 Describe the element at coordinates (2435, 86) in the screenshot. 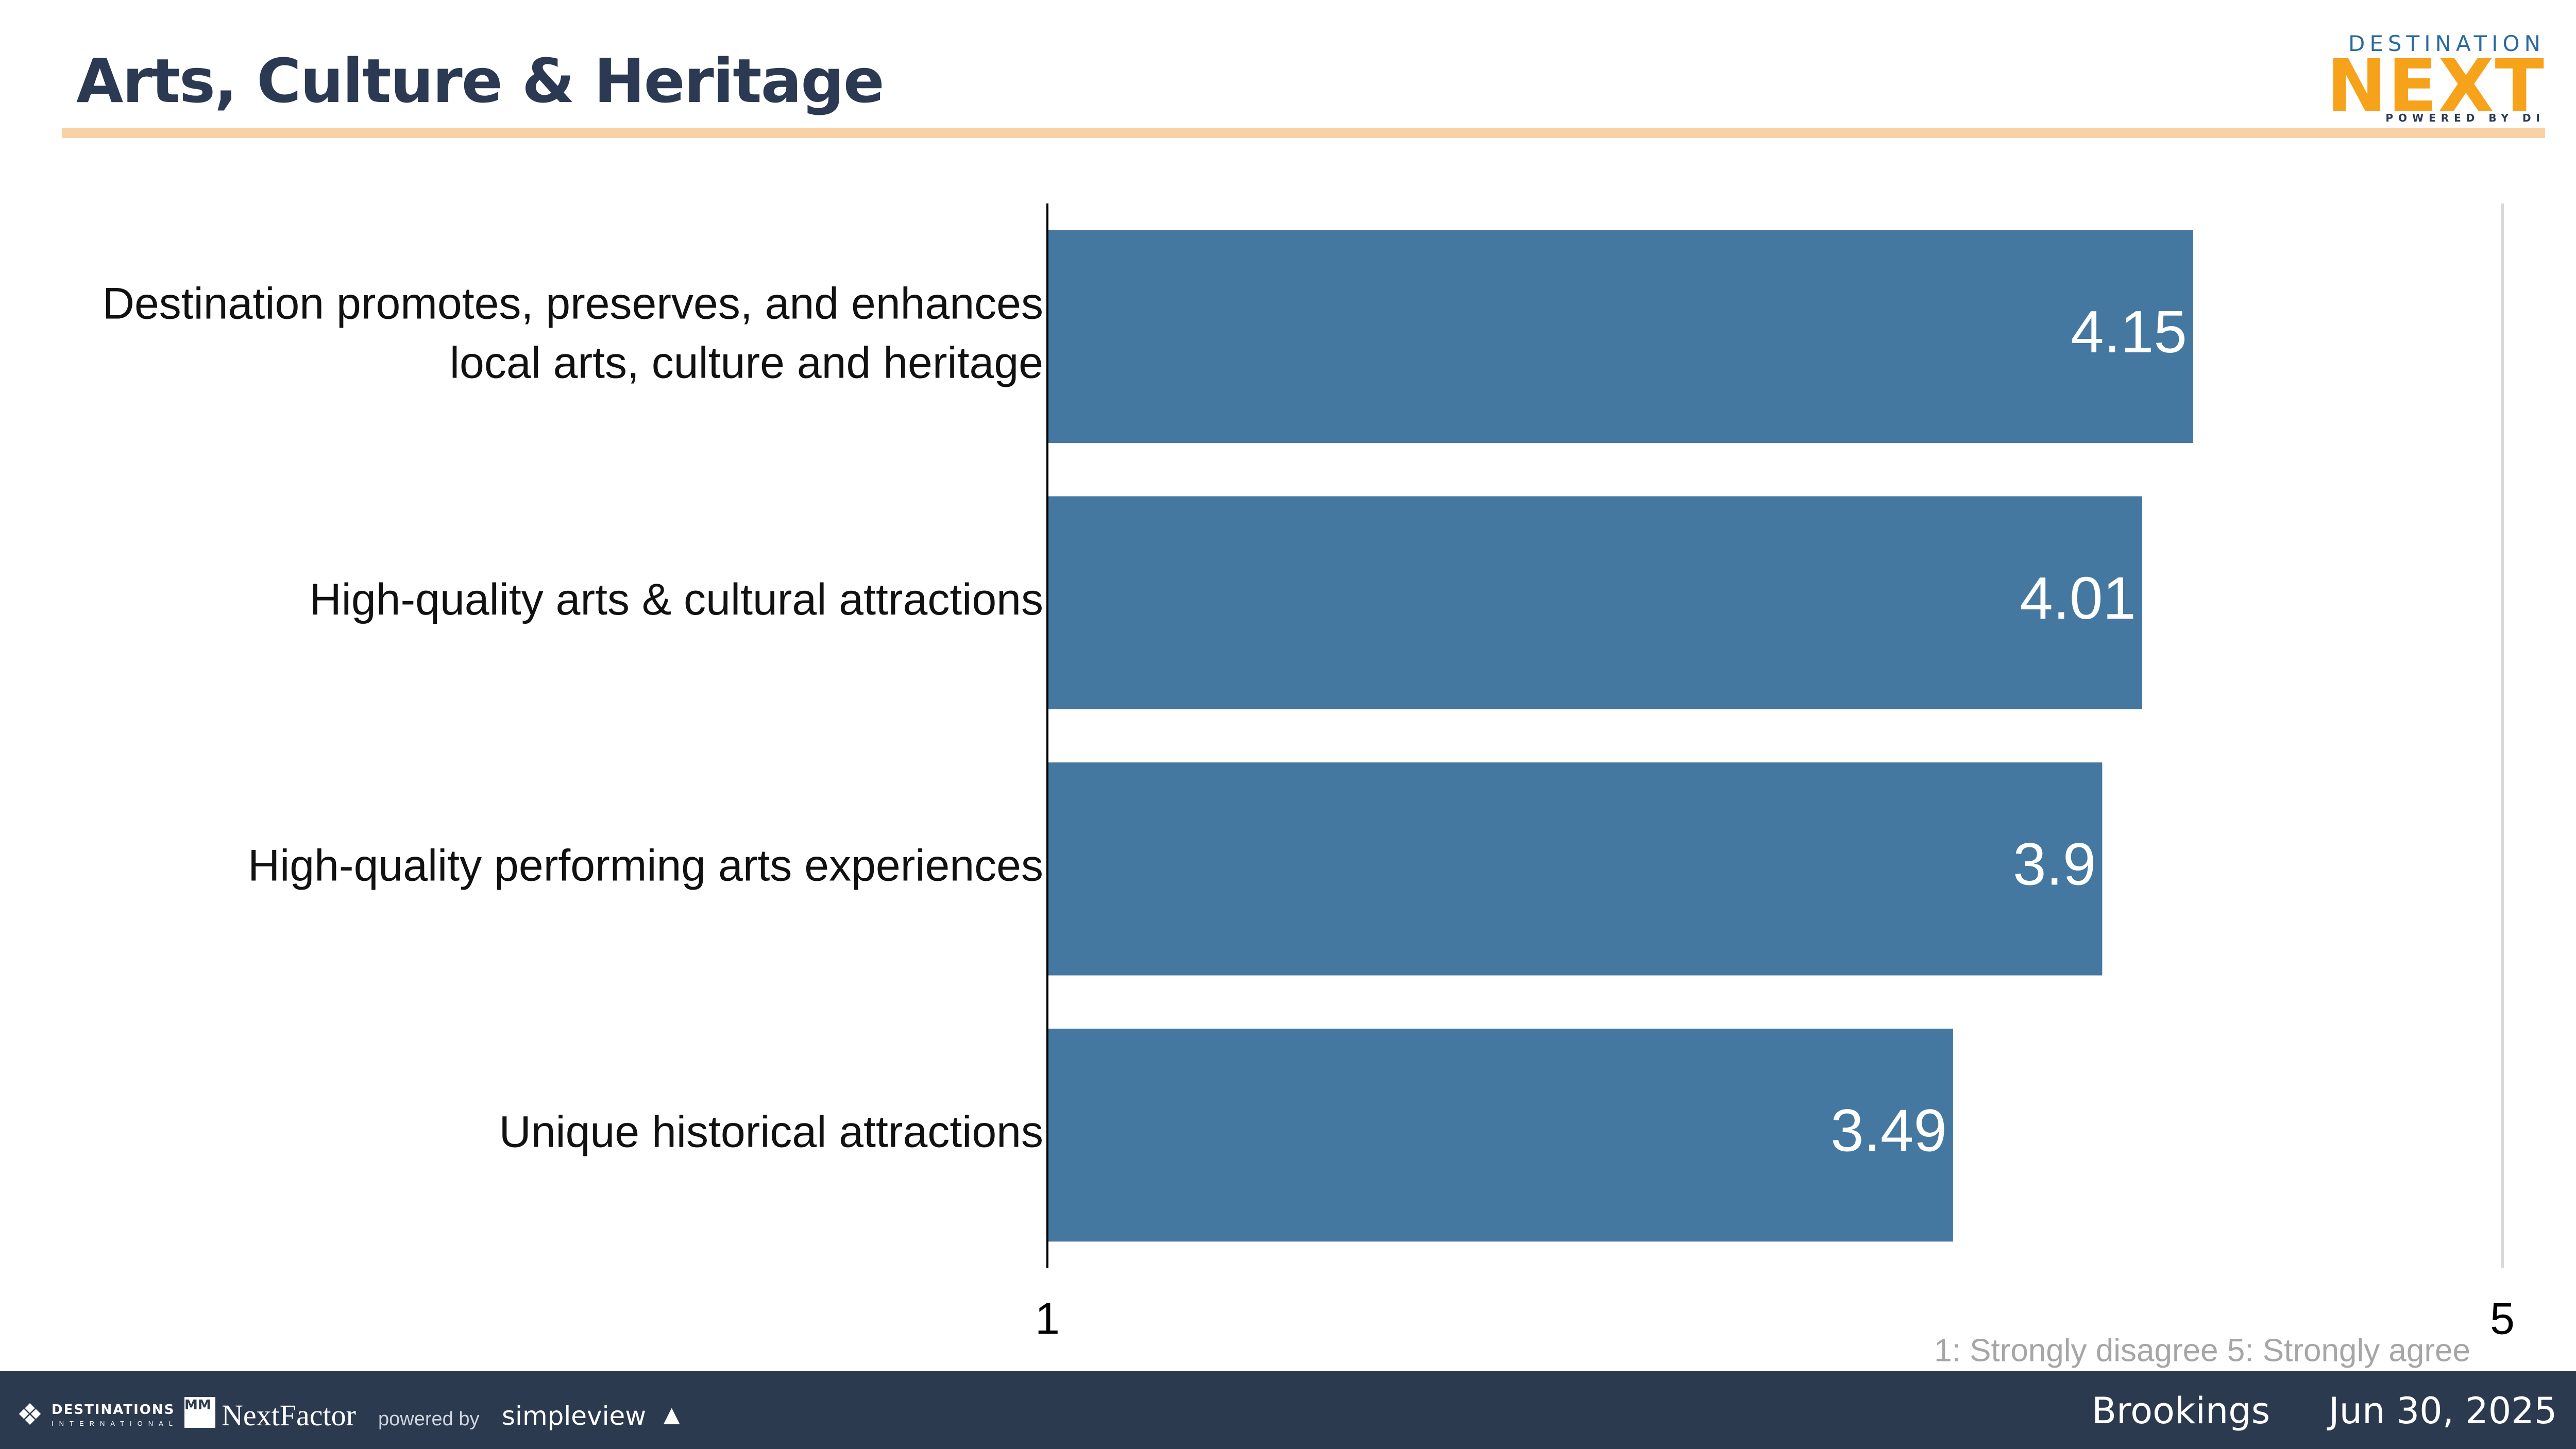

I see `logo-main-text: NEXT` at that location.